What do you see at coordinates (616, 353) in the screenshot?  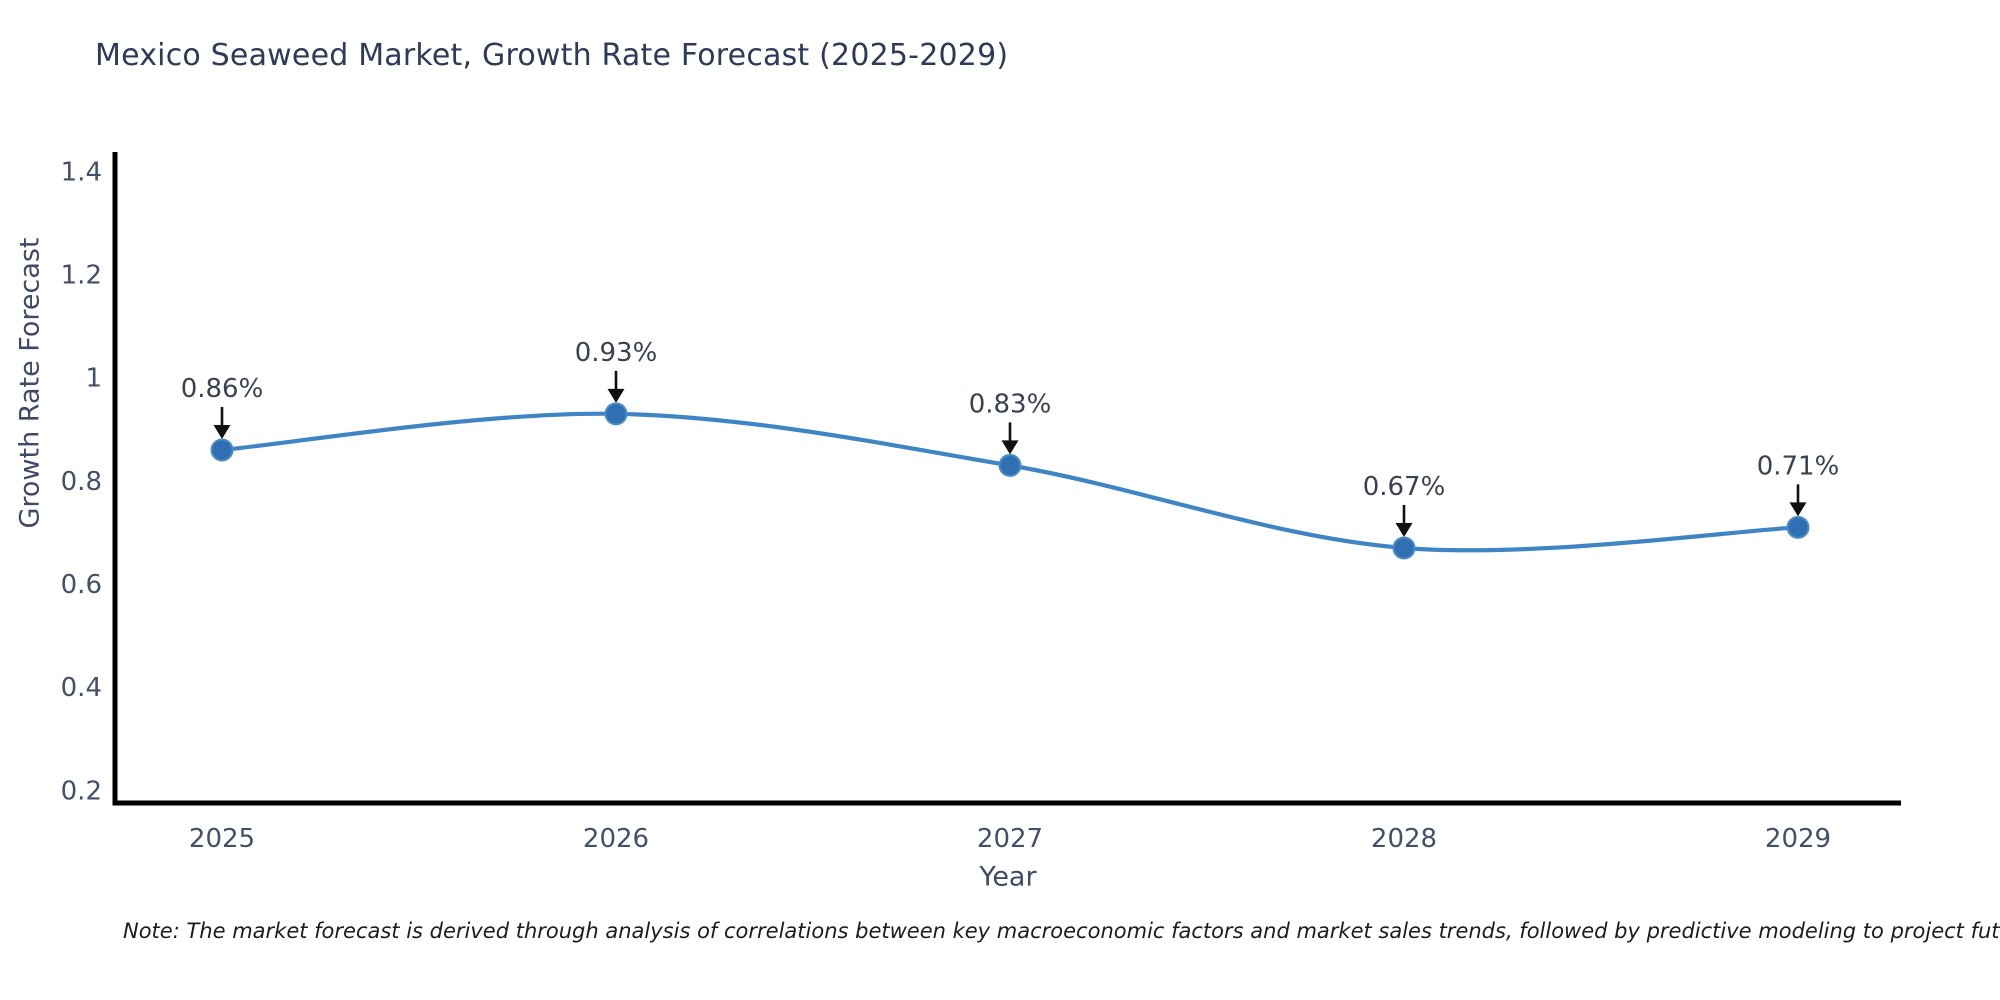 I see `data-point-value-label: 0.93%` at bounding box center [616, 353].